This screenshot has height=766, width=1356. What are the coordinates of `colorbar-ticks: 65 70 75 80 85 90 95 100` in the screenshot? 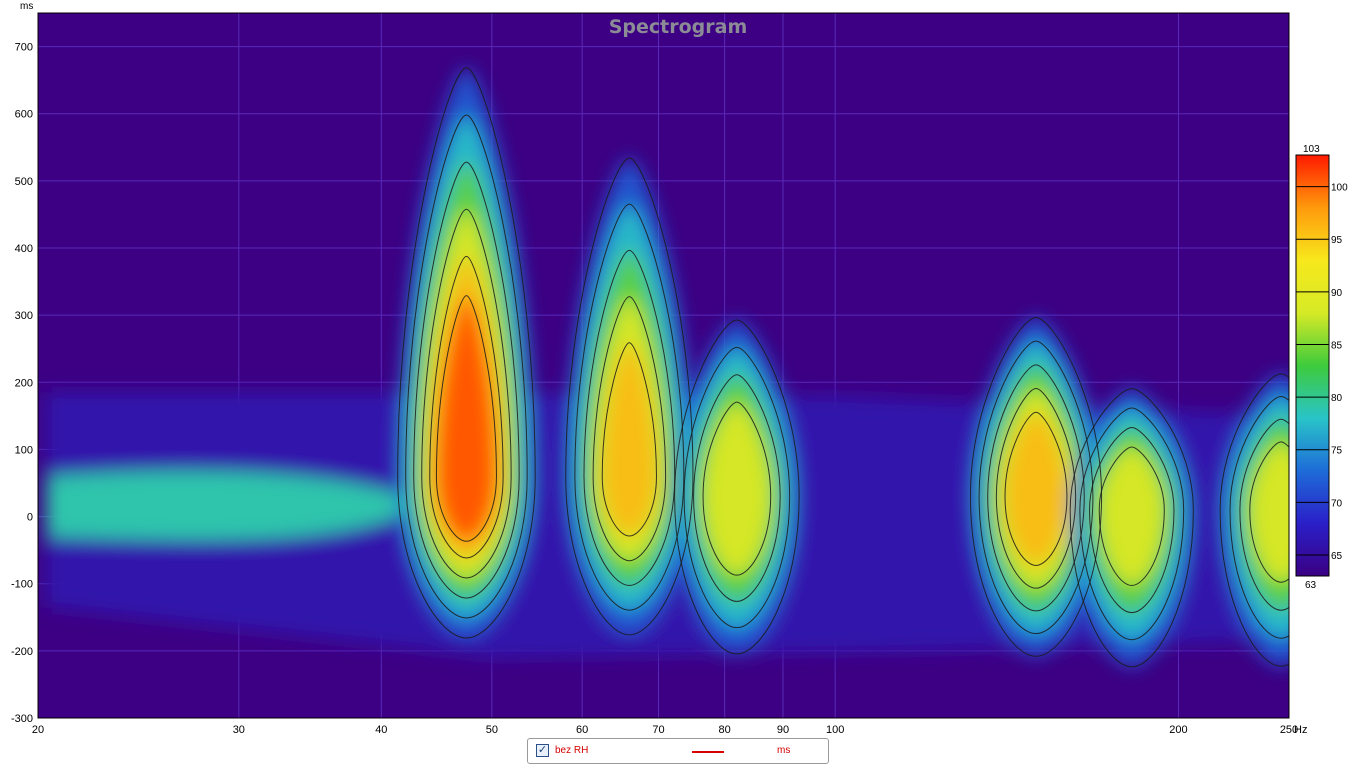 It's located at (1322, 372).